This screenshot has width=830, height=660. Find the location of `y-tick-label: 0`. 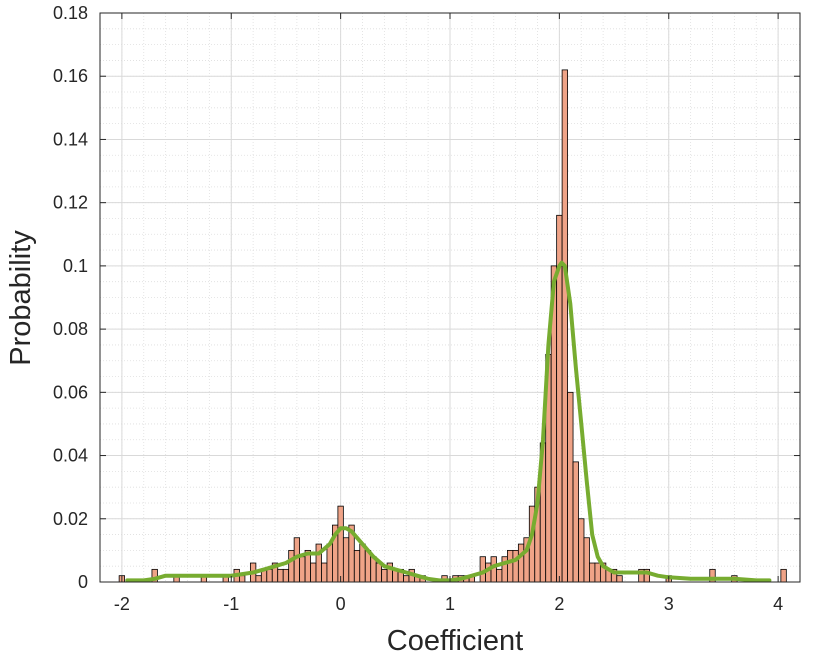

y-tick-label: 0 is located at coordinates (83, 582).